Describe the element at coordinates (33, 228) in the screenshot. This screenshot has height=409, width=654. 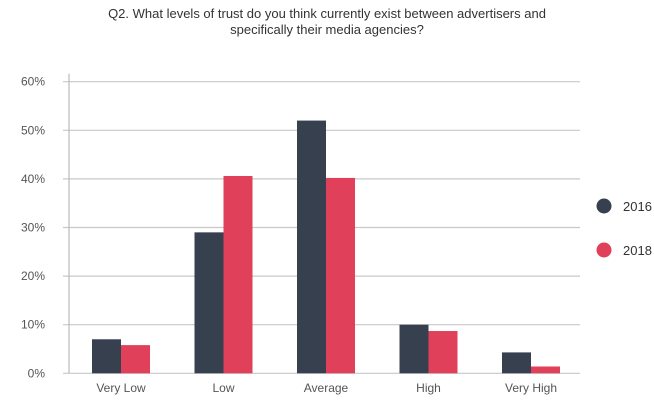
I see `y-tick-label: 30%` at that location.